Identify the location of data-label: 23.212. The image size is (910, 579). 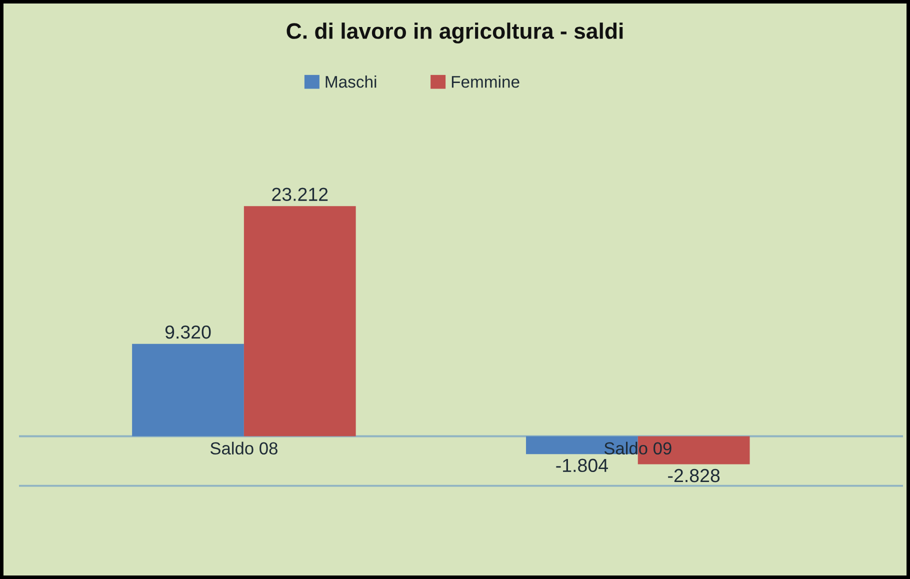
(300, 195).